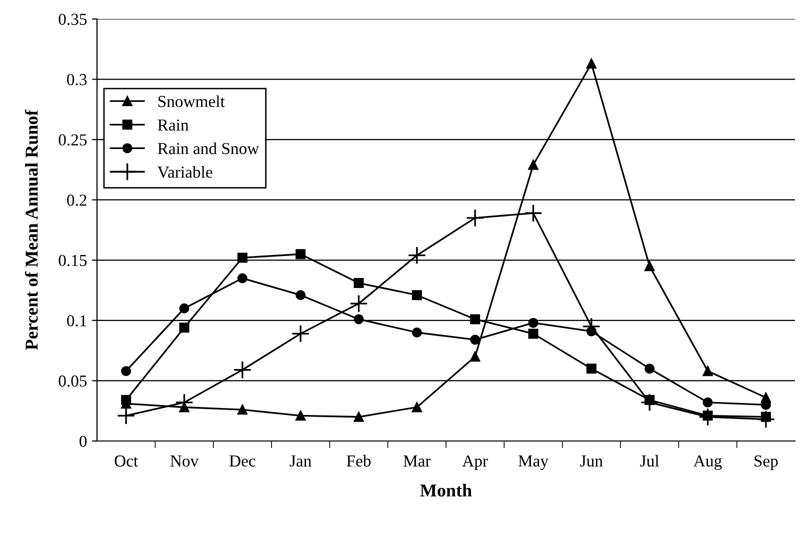 This screenshot has height=553, width=809. What do you see at coordinates (126, 461) in the screenshot?
I see `x-tick-label: Oct` at bounding box center [126, 461].